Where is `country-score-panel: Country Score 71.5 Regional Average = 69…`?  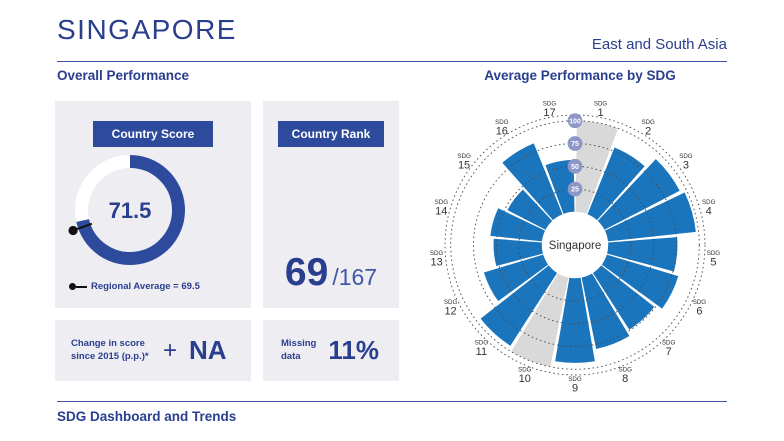 country-score-panel: Country Score 71.5 Regional Average = 69… is located at coordinates (153, 204).